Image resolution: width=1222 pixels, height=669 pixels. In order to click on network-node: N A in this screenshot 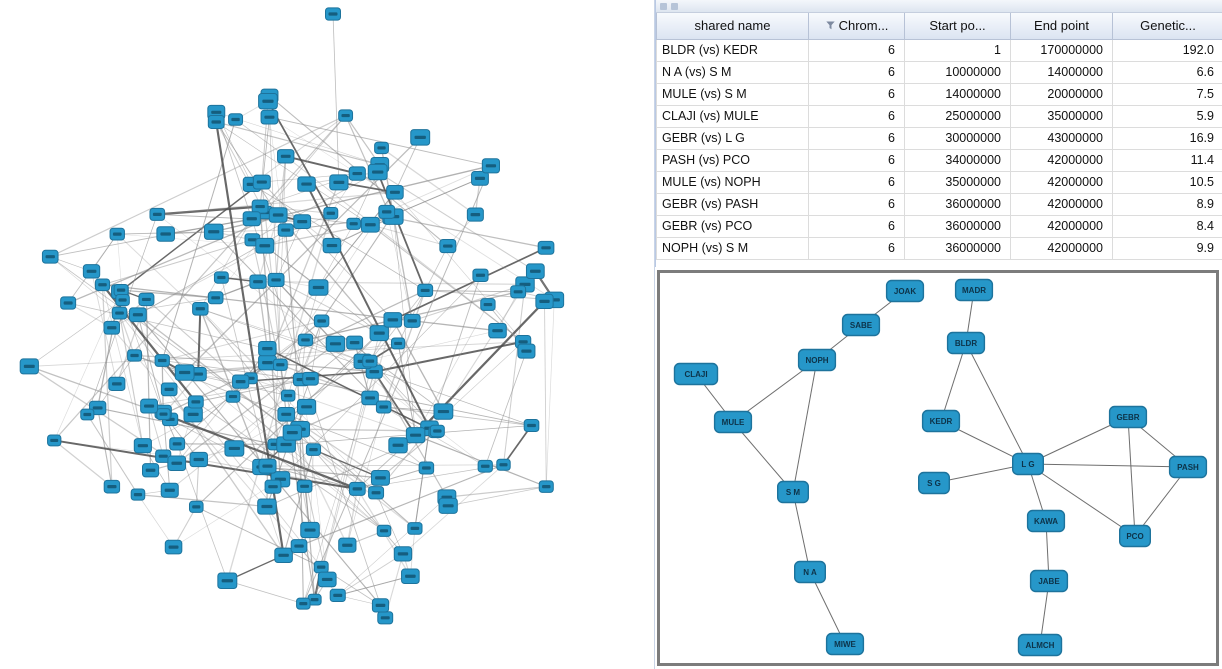, I will do `click(809, 572)`.